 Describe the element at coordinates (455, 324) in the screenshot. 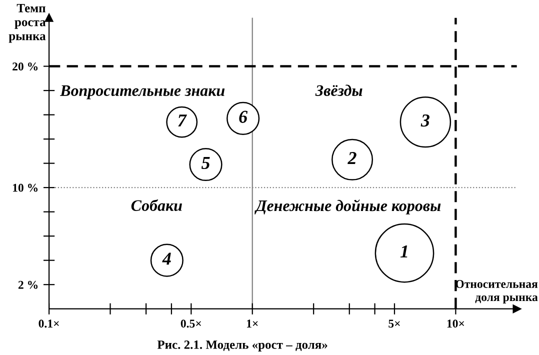

I see `x-tick-label: 10×` at that location.